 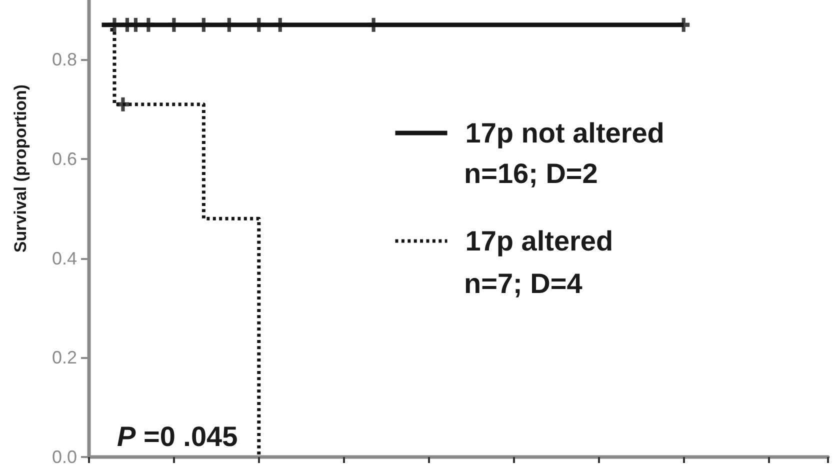 What do you see at coordinates (20, 168) in the screenshot?
I see `y-axis-title: Survival (proportion)` at bounding box center [20, 168].